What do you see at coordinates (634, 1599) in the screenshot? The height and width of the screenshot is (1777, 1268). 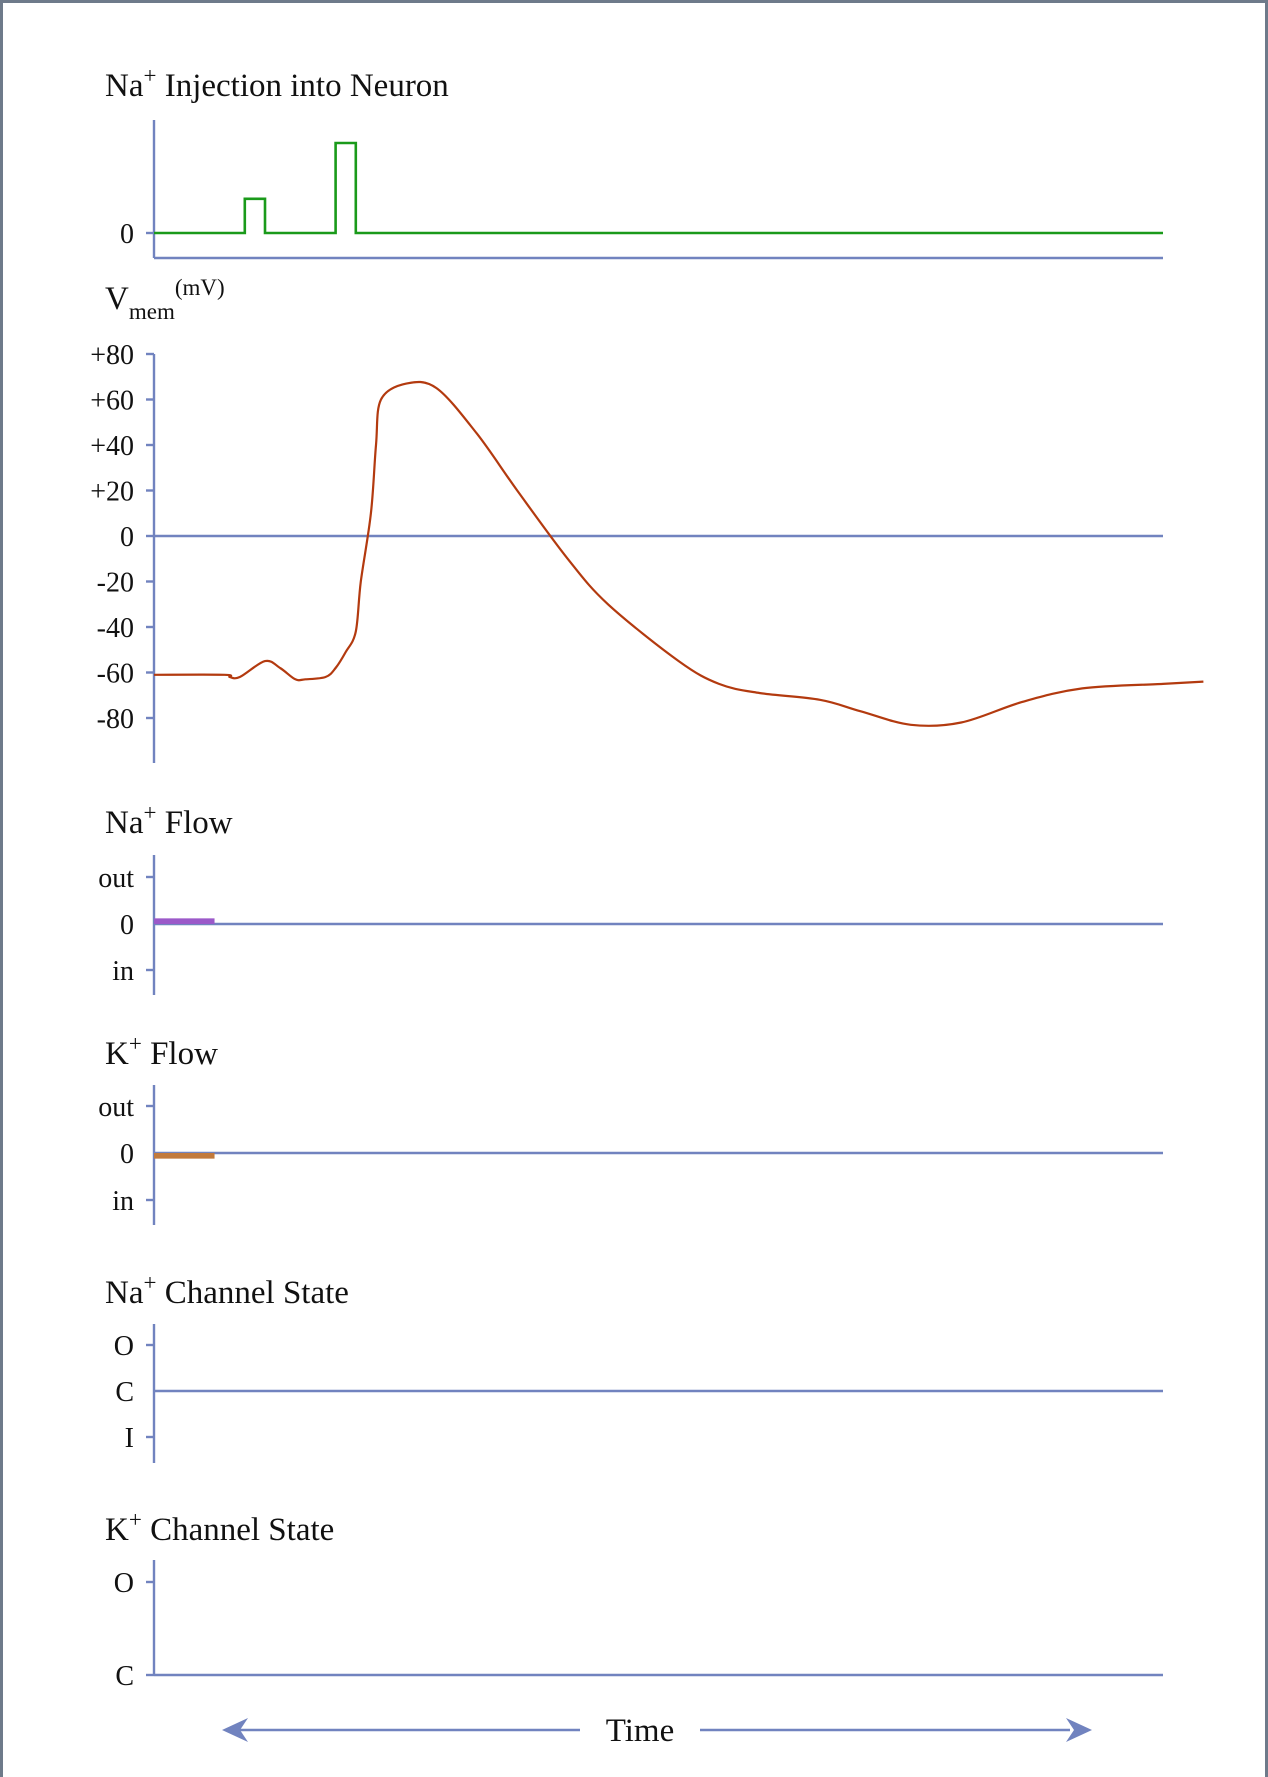 I see `panel-k-channel: K+ Channel State O C` at bounding box center [634, 1599].